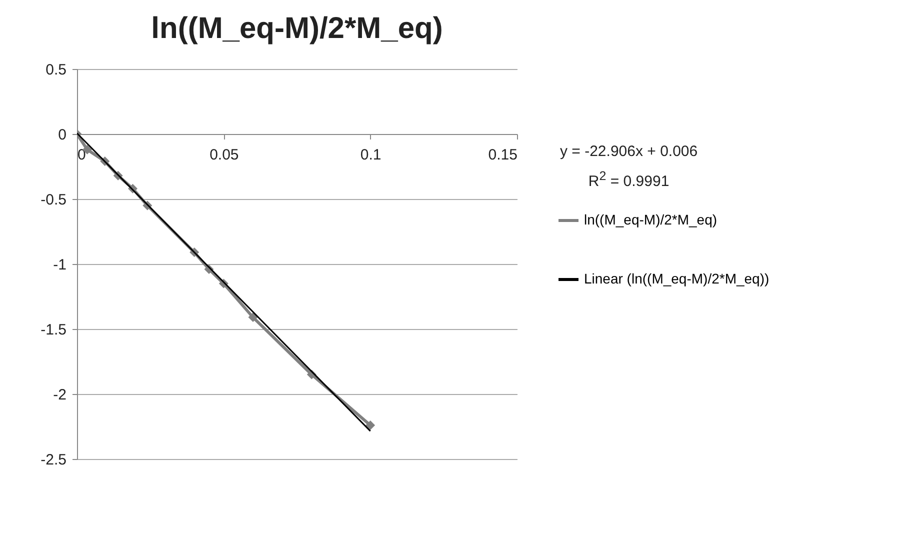 The height and width of the screenshot is (546, 899). Describe the element at coordinates (503, 155) in the screenshot. I see `x-tick-label: 0.15` at that location.